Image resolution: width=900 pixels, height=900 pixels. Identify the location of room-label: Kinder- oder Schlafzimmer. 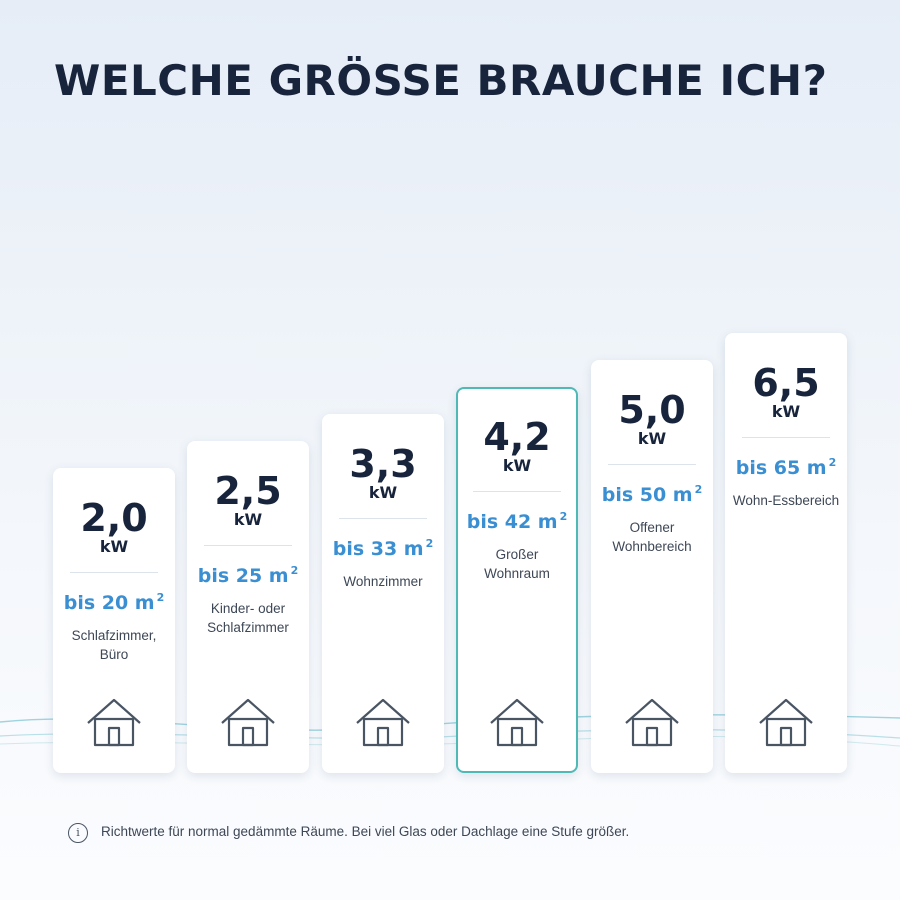
(248, 618).